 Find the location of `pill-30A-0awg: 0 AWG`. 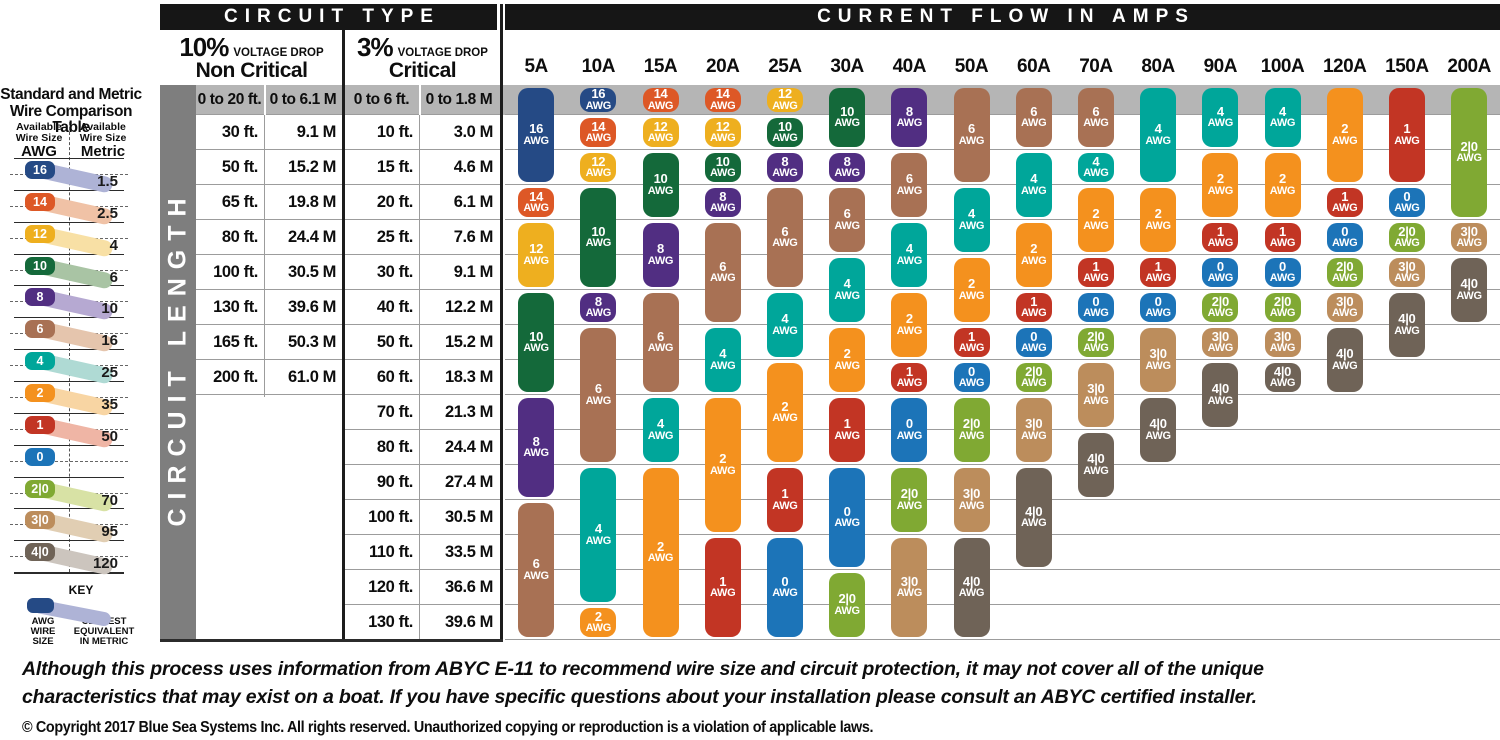

pill-30A-0awg: 0 AWG is located at coordinates (847, 517).